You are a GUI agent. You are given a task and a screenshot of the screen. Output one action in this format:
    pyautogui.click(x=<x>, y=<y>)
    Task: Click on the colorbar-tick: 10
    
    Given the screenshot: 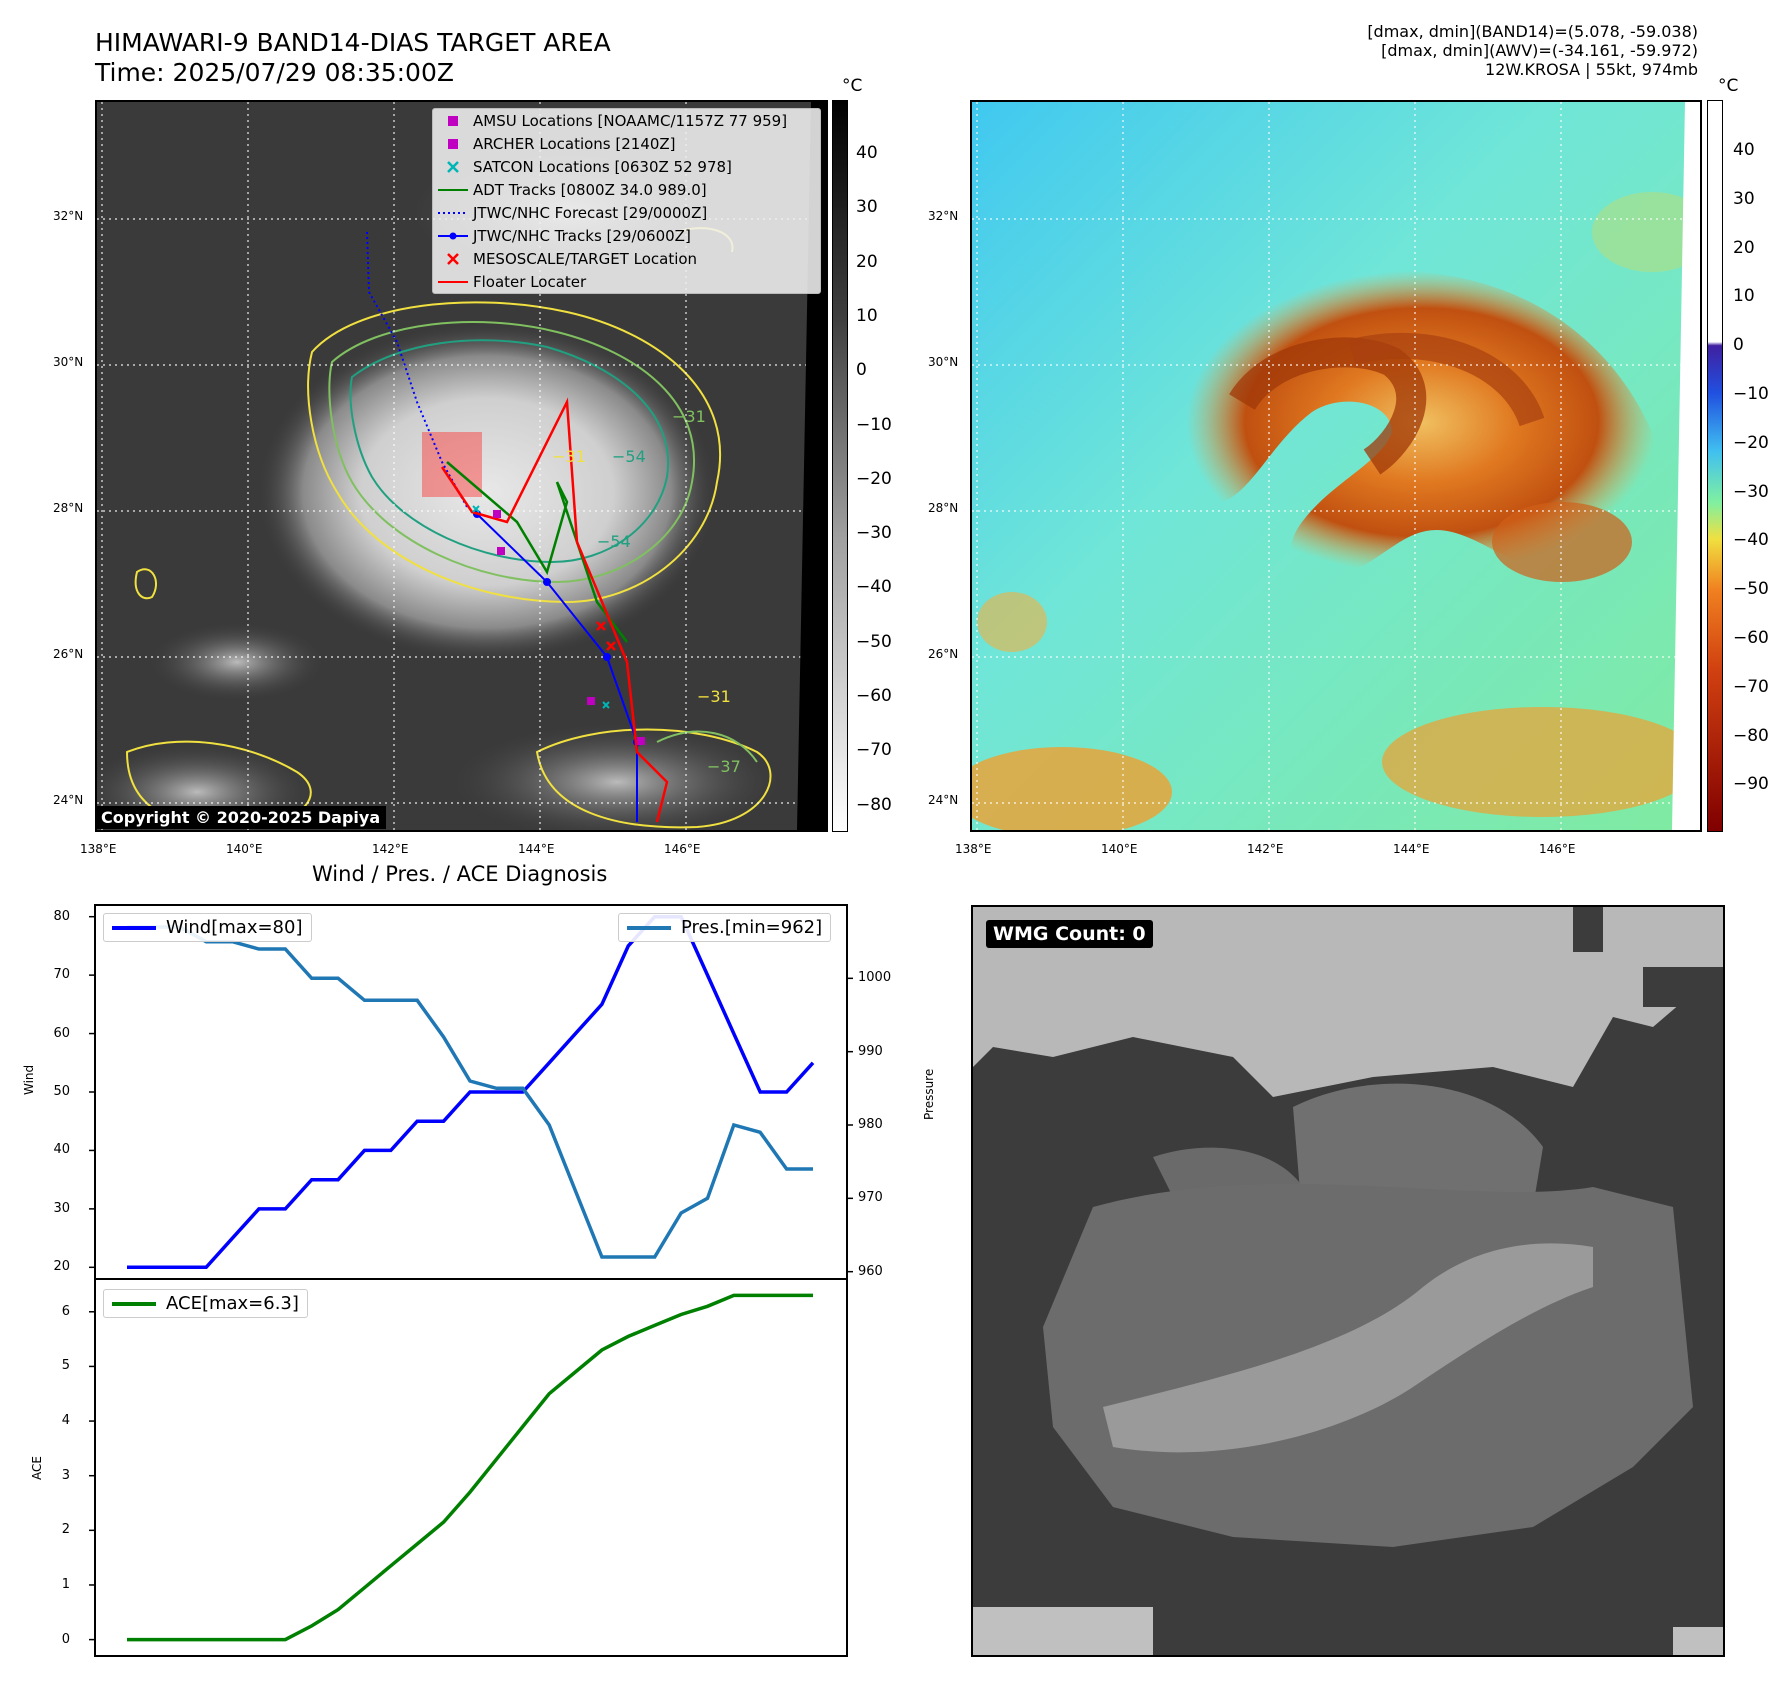 What is the action you would take?
    pyautogui.click(x=867, y=315)
    